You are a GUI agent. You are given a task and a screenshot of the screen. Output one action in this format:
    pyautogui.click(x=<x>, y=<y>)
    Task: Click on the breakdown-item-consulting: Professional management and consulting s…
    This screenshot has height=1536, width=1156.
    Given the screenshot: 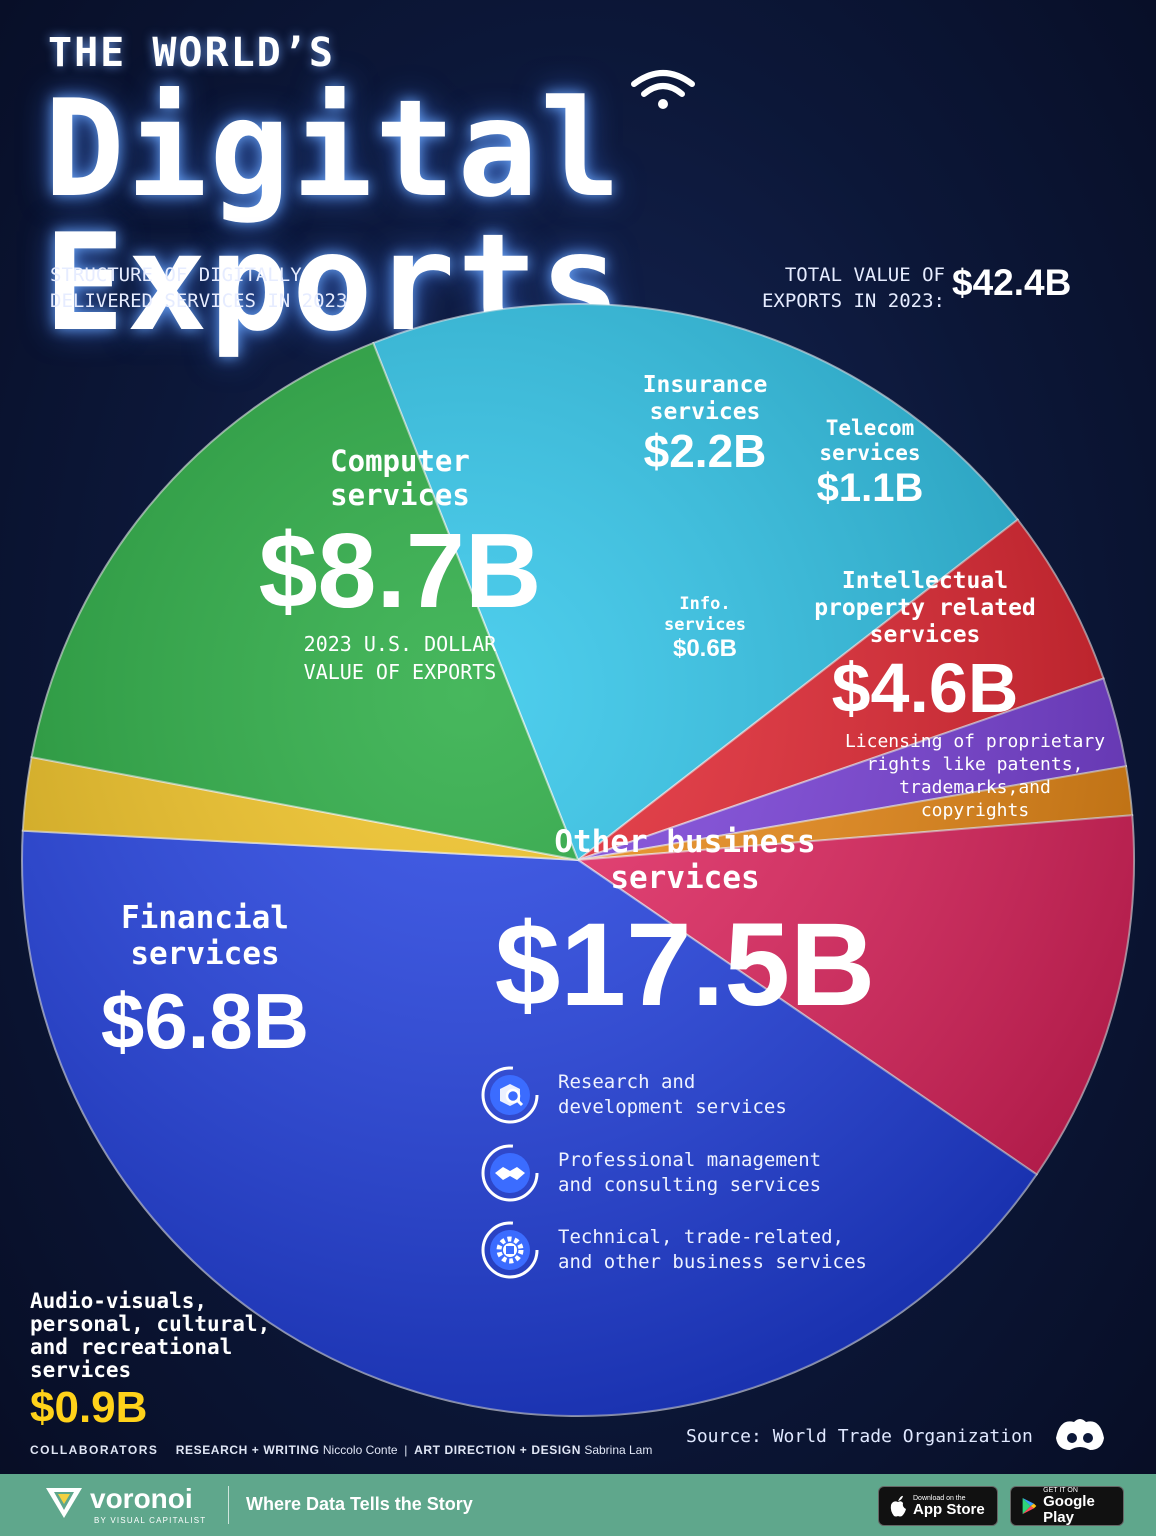 What is the action you would take?
    pyautogui.click(x=695, y=1173)
    